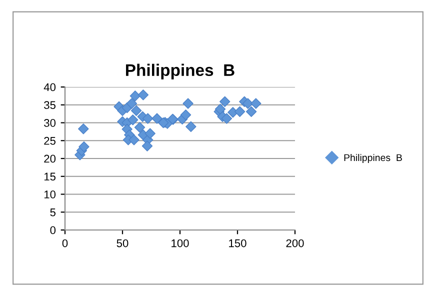 This screenshot has width=436, height=296. What do you see at coordinates (180, 243) in the screenshot?
I see `x-tick-label: 100` at bounding box center [180, 243].